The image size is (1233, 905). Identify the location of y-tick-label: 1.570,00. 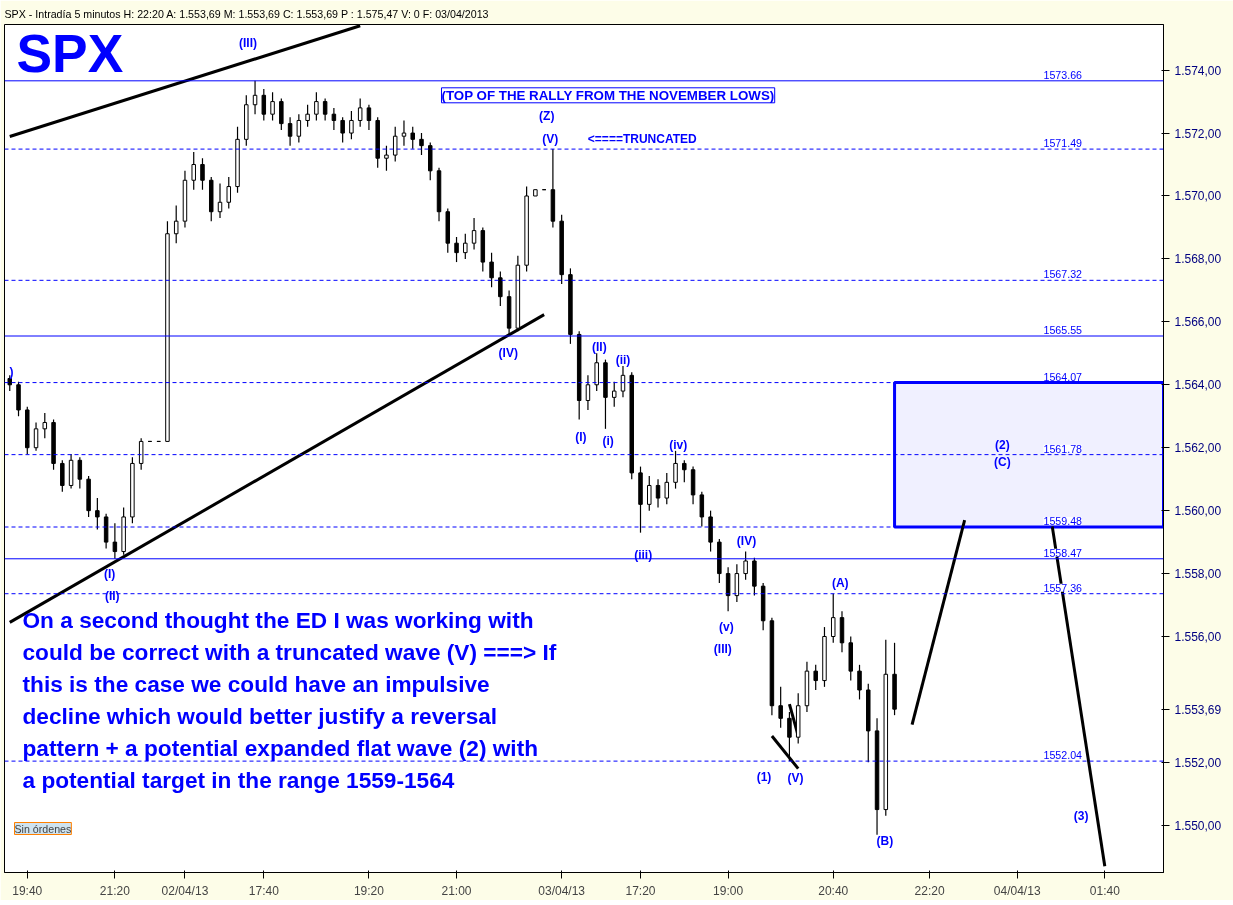
(1198, 196).